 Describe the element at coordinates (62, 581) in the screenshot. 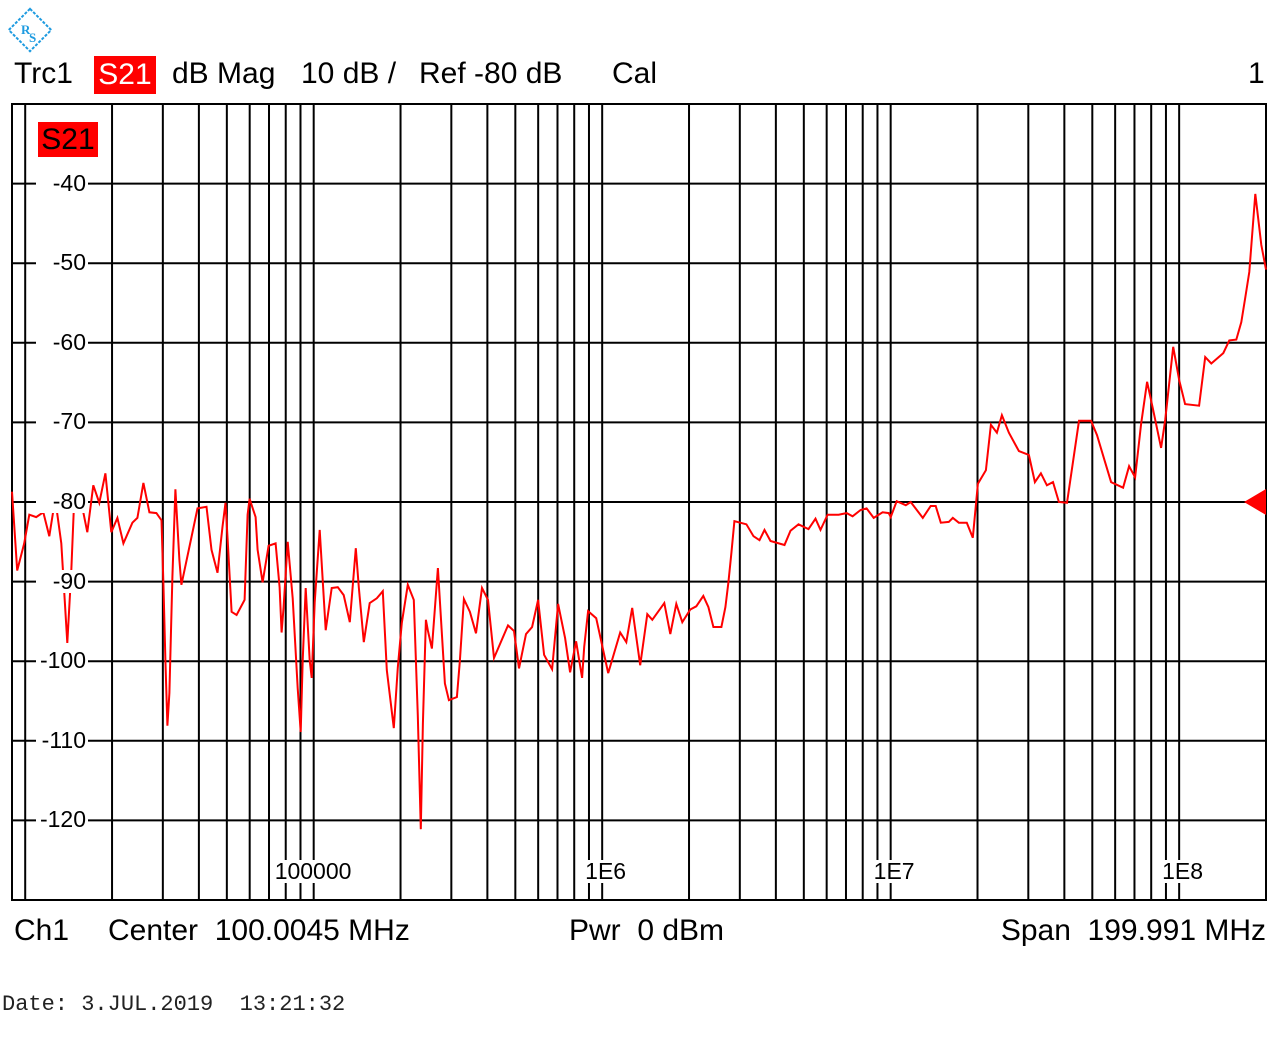

I see `y-tick-label: -90` at that location.